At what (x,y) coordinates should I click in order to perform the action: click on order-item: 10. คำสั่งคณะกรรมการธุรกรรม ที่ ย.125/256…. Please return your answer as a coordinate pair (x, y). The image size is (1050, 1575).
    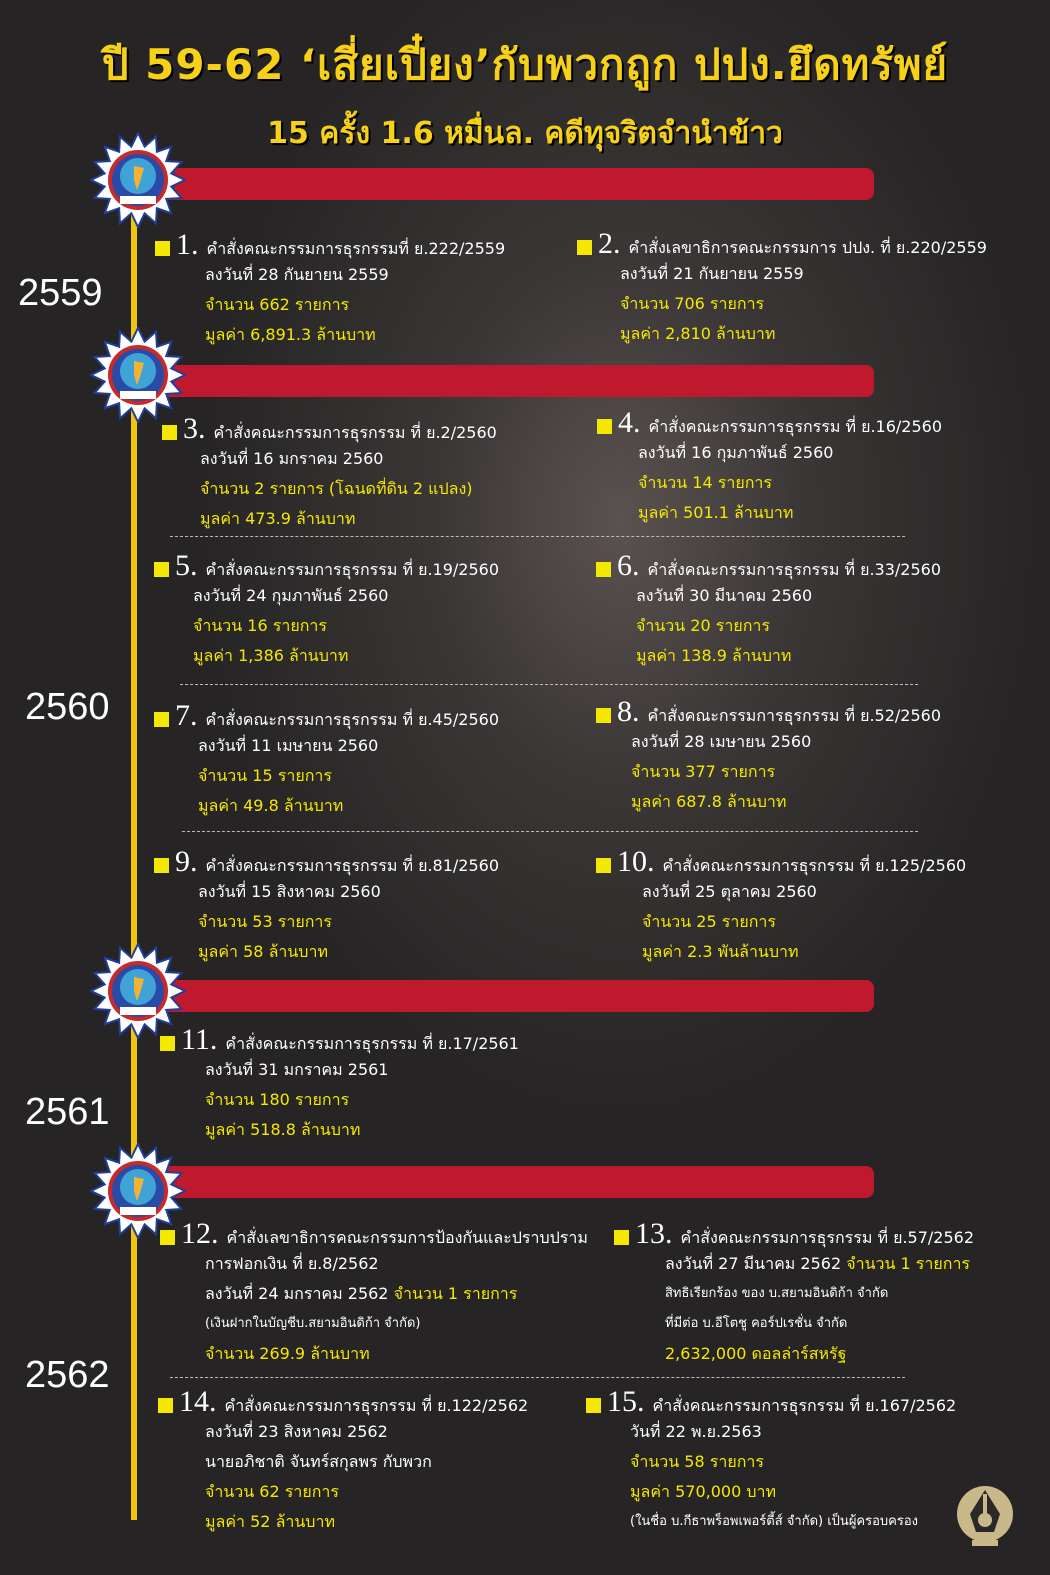
    Looking at the image, I should click on (781, 907).